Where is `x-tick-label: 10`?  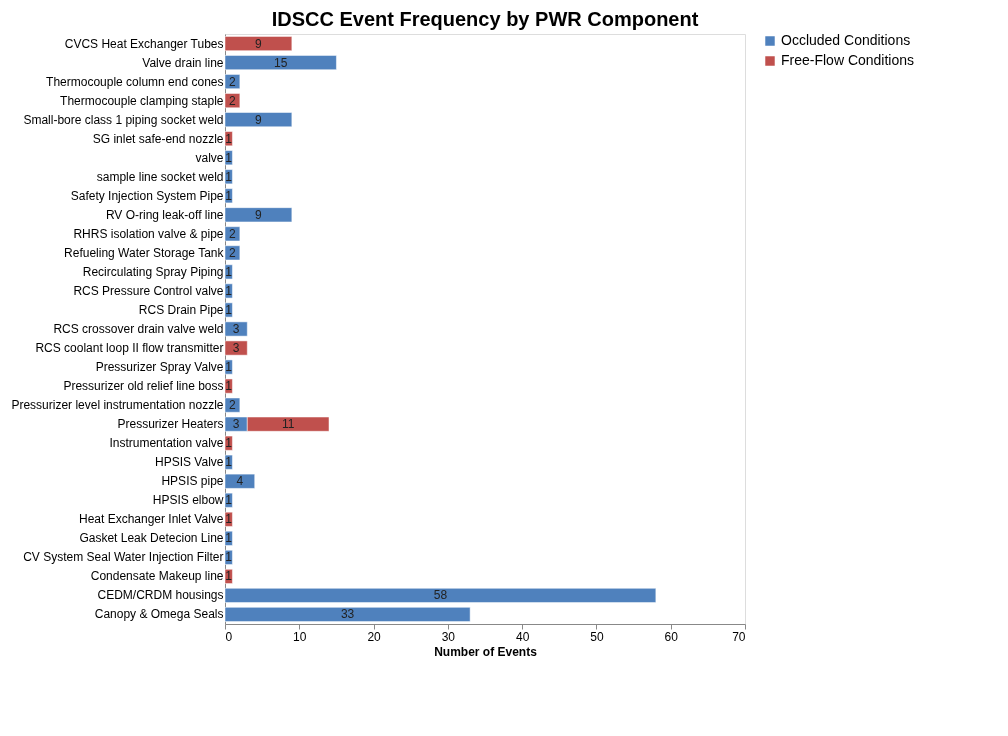 x-tick-label: 10 is located at coordinates (300, 636).